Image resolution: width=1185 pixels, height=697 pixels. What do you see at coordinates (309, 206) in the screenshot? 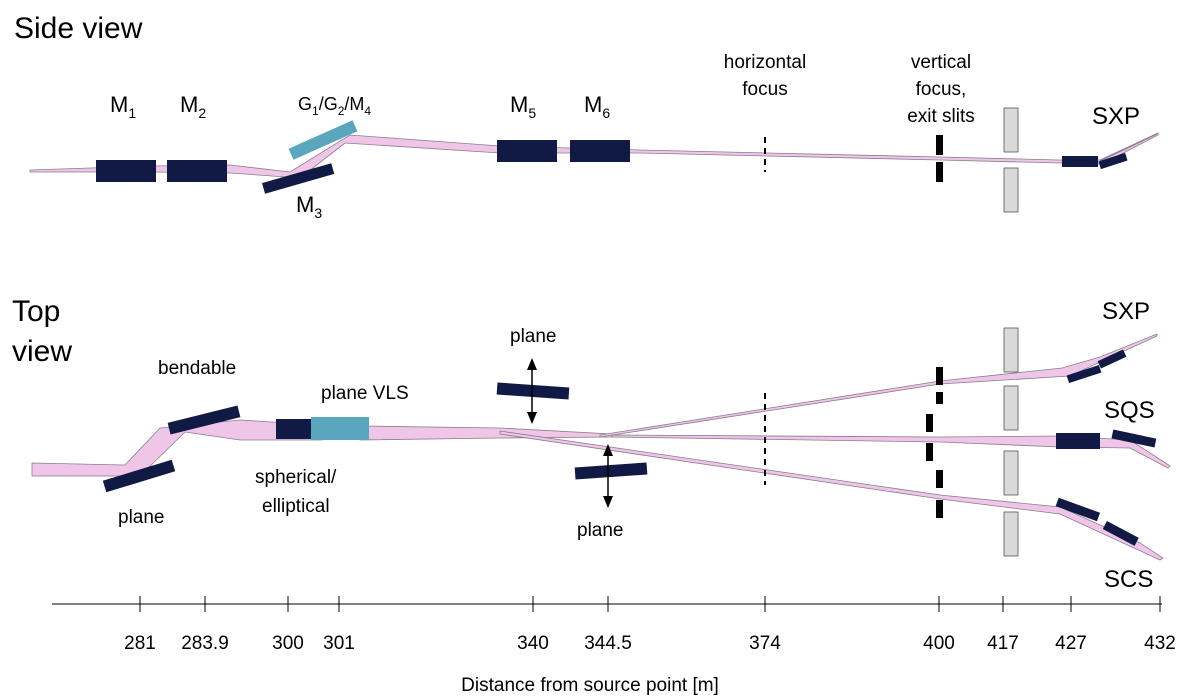
I see `m3-label: M3` at bounding box center [309, 206].